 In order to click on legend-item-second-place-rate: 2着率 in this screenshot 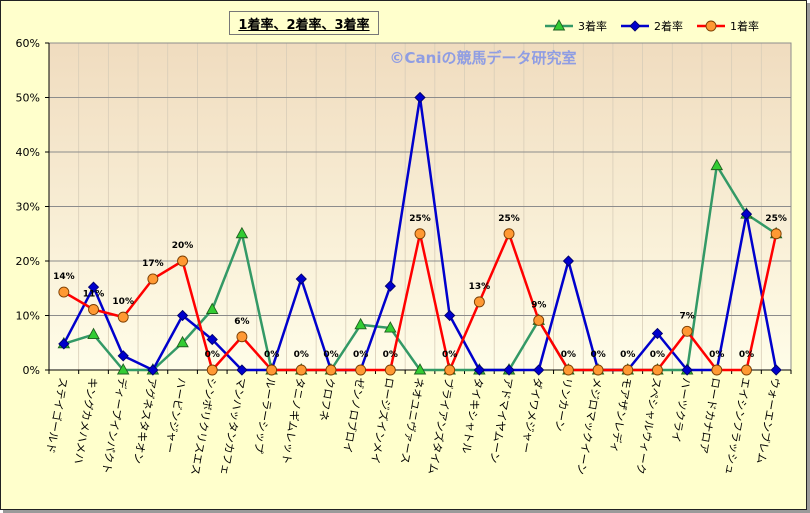, I will do `click(652, 26)`.